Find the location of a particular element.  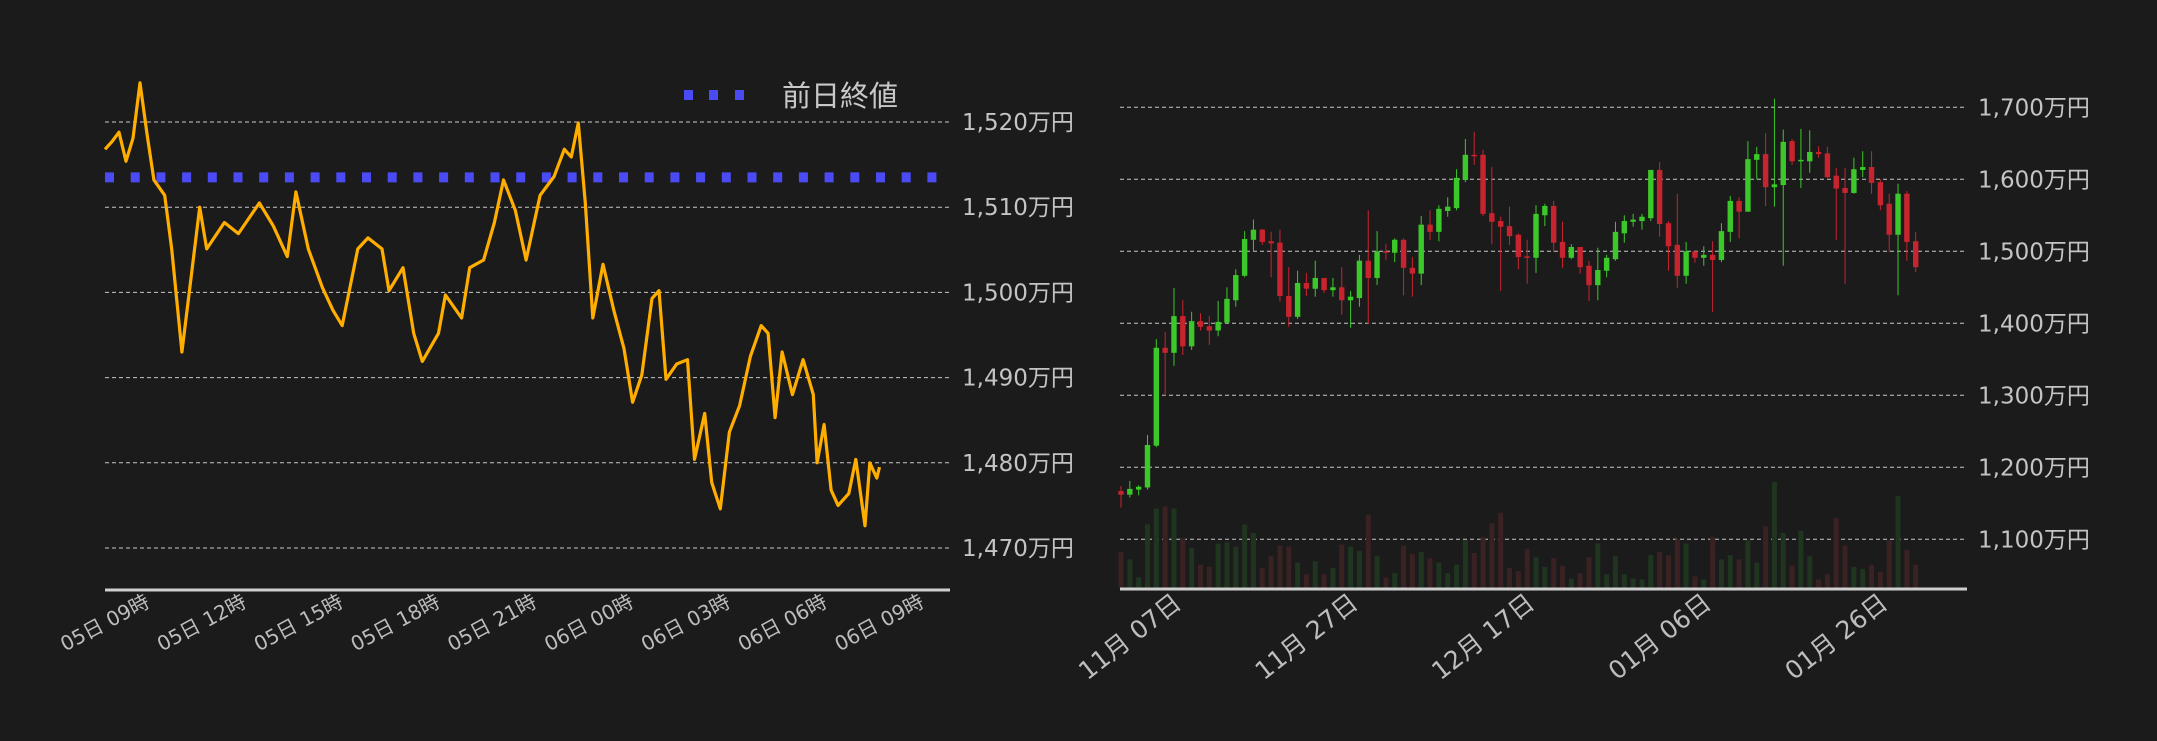

x-tick-label: 05日 21時 is located at coordinates (491, 622).